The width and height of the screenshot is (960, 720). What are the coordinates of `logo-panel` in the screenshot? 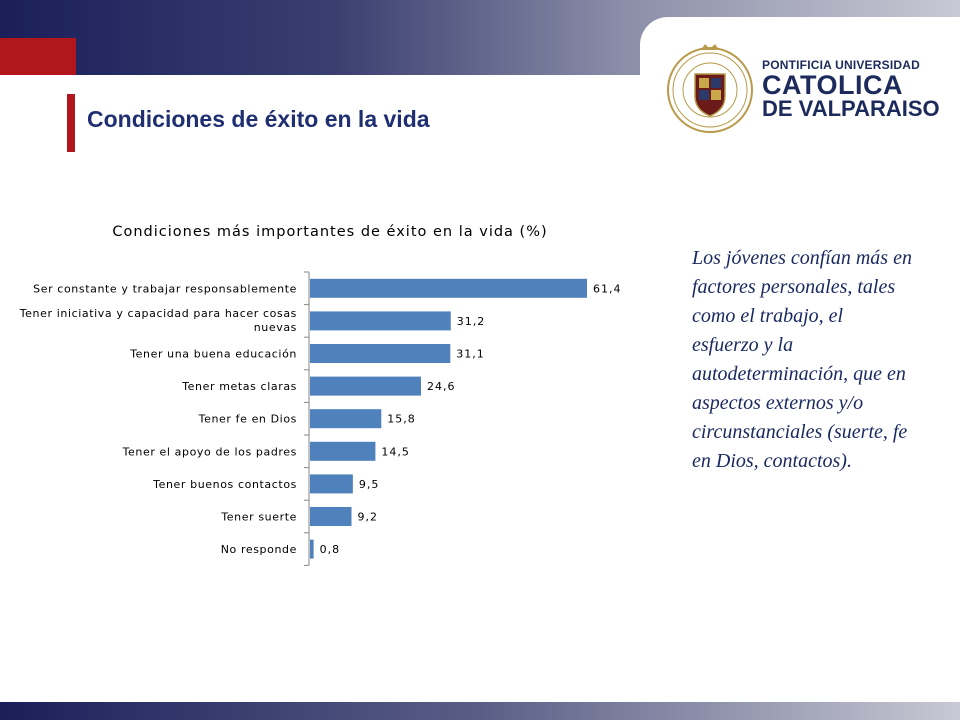 It's located at (800, 87).